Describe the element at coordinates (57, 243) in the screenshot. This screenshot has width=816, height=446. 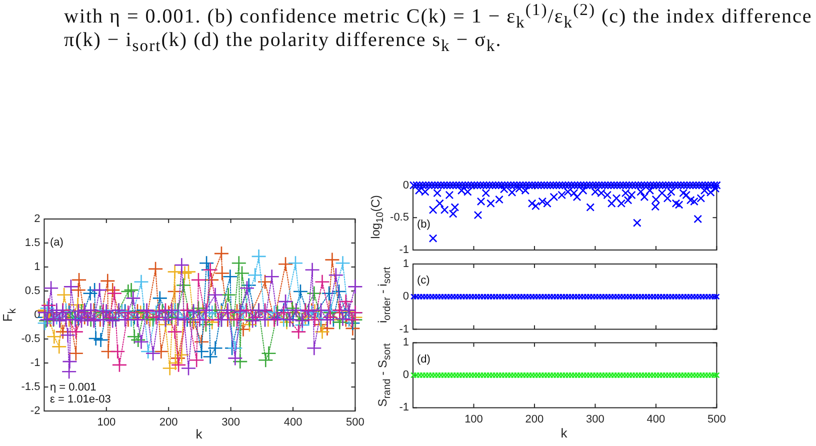
I see `annotation: (a)` at that location.